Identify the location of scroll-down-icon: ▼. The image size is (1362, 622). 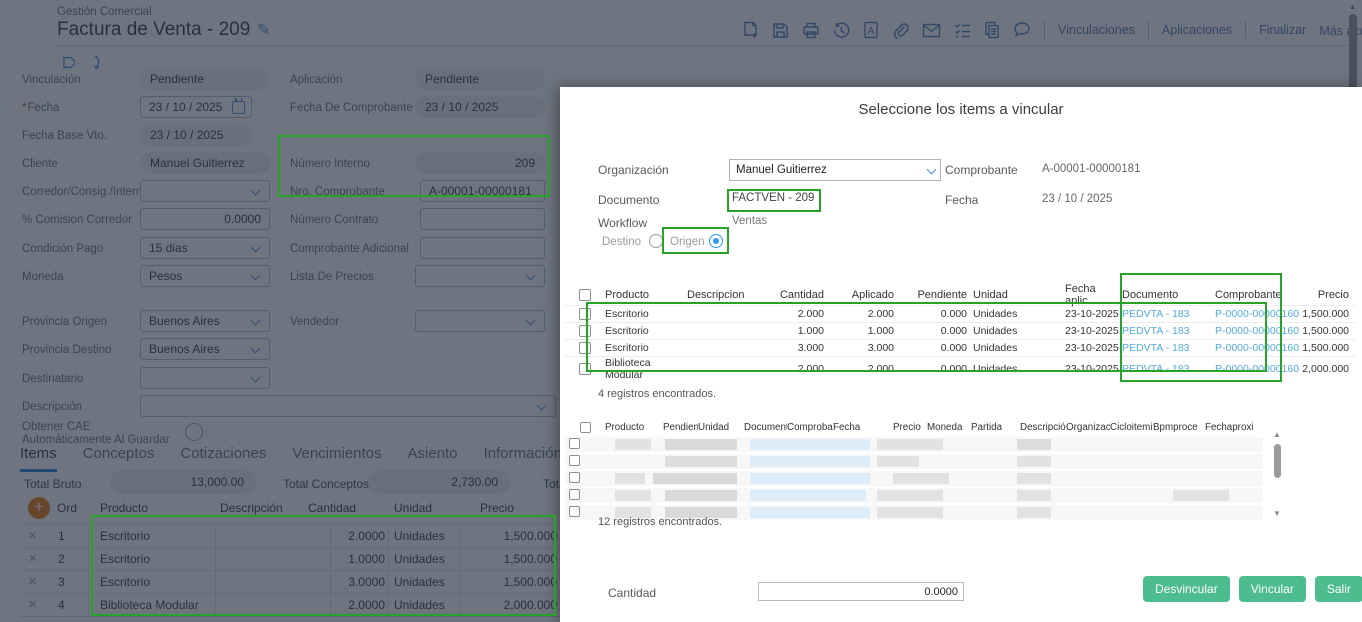
(1277, 513).